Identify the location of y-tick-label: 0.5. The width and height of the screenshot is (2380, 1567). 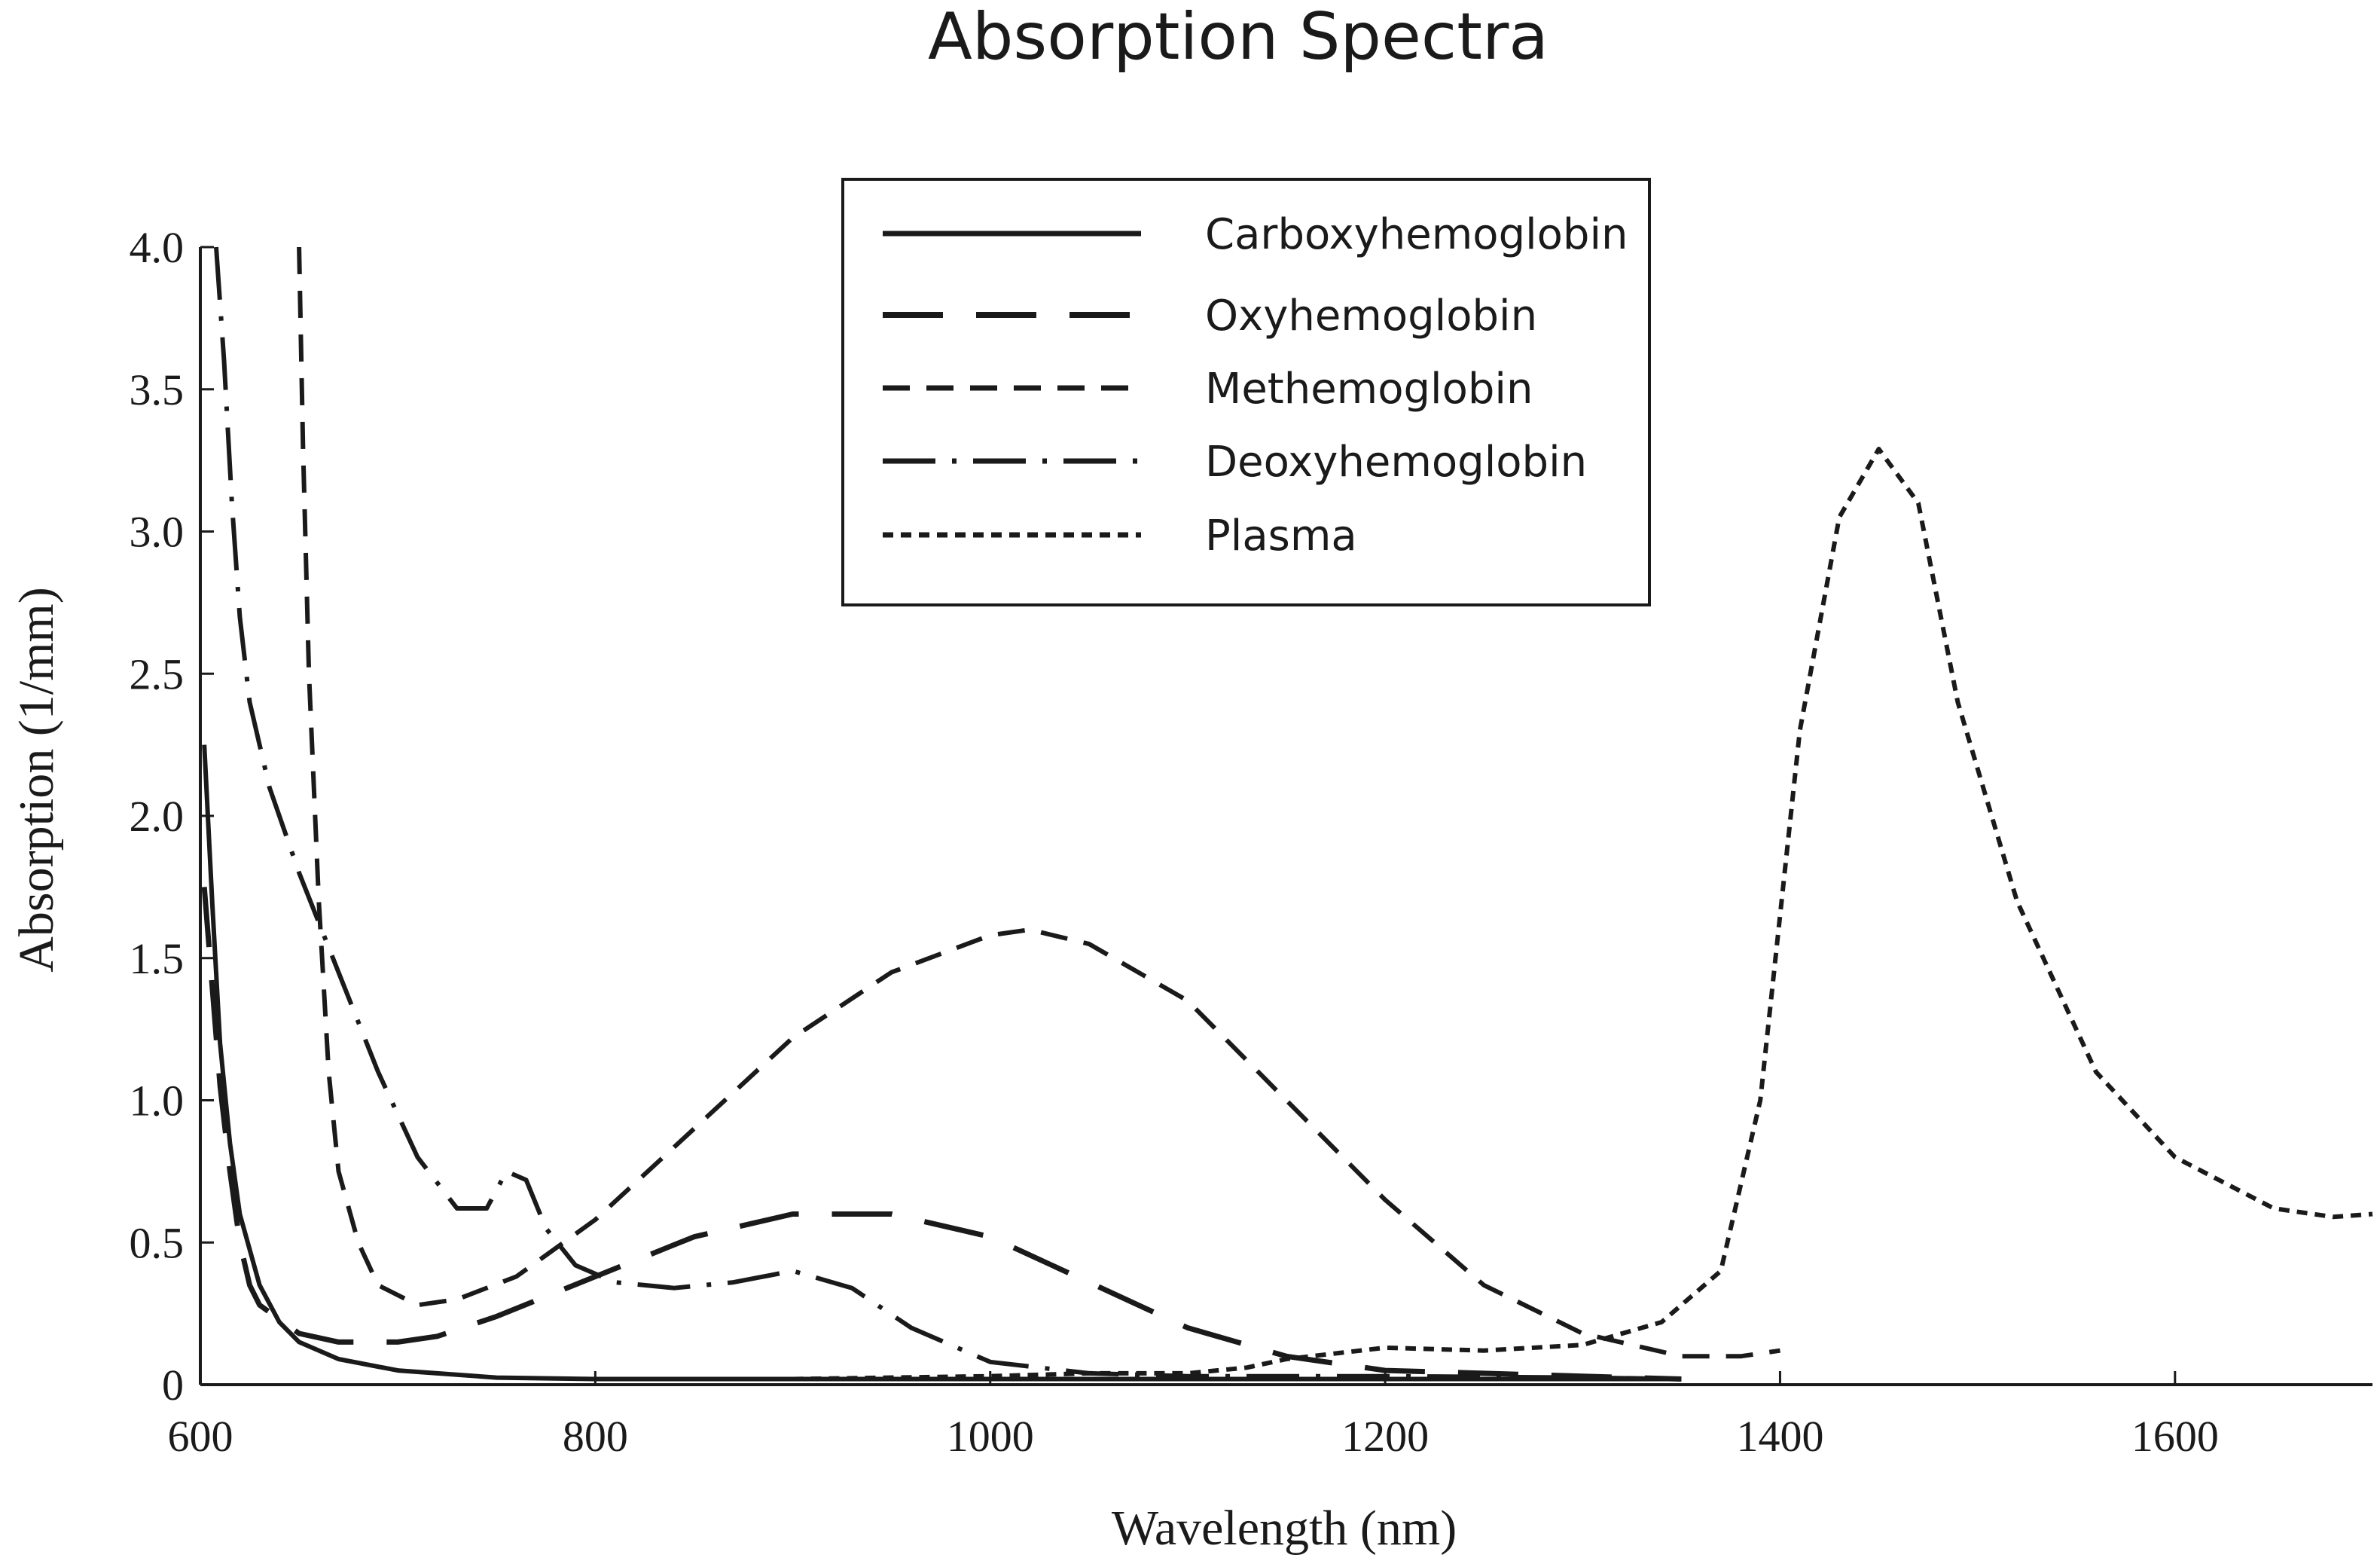
(157, 1242).